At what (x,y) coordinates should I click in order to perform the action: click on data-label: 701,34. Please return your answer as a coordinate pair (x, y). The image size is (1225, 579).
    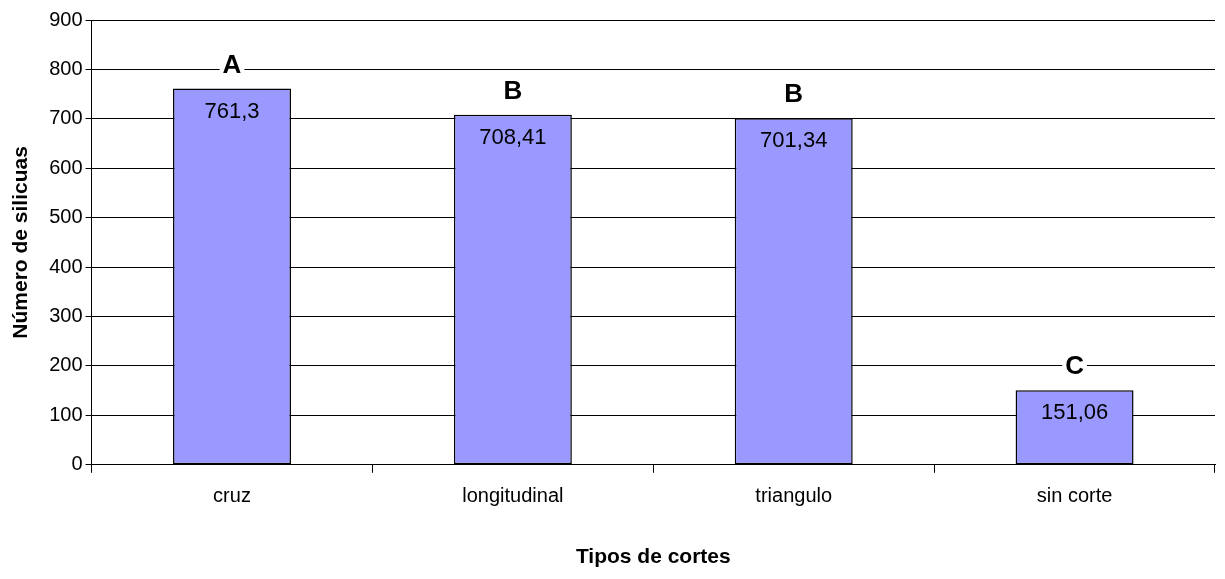
    Looking at the image, I should click on (794, 140).